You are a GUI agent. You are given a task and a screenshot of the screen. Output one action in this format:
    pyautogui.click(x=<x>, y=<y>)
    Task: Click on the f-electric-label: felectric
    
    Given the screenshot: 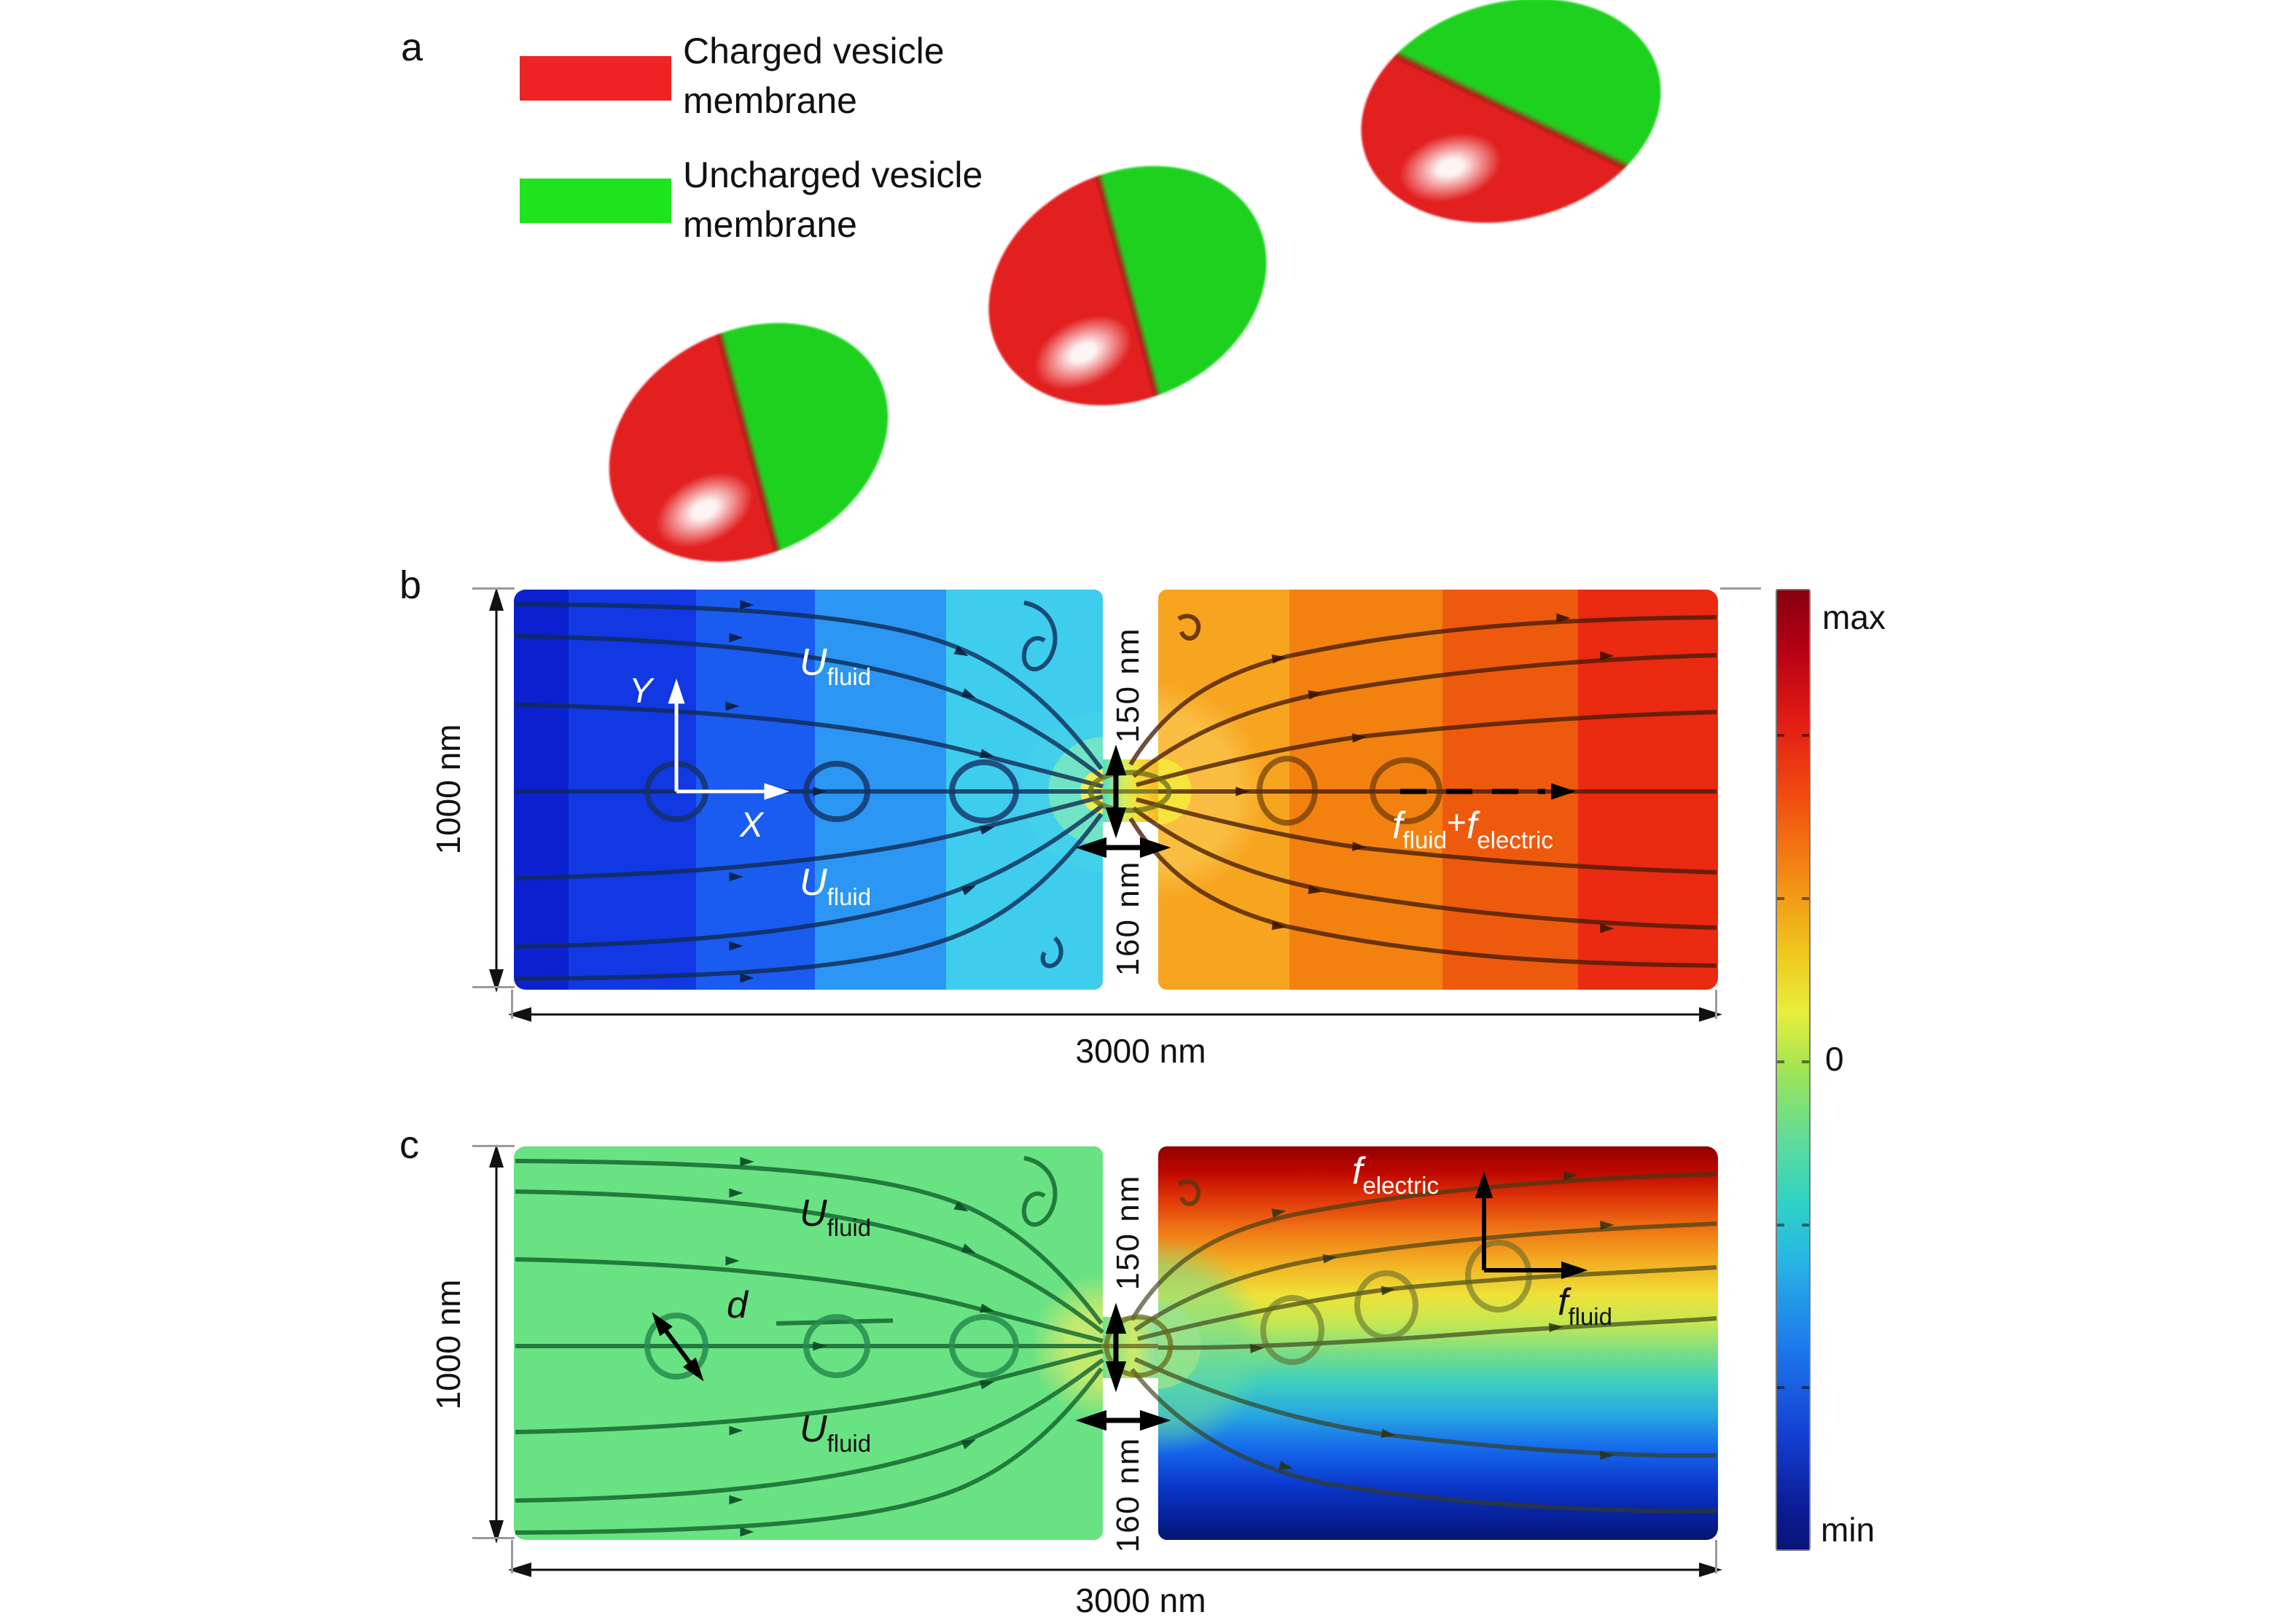 What is the action you would take?
    pyautogui.click(x=1395, y=1174)
    